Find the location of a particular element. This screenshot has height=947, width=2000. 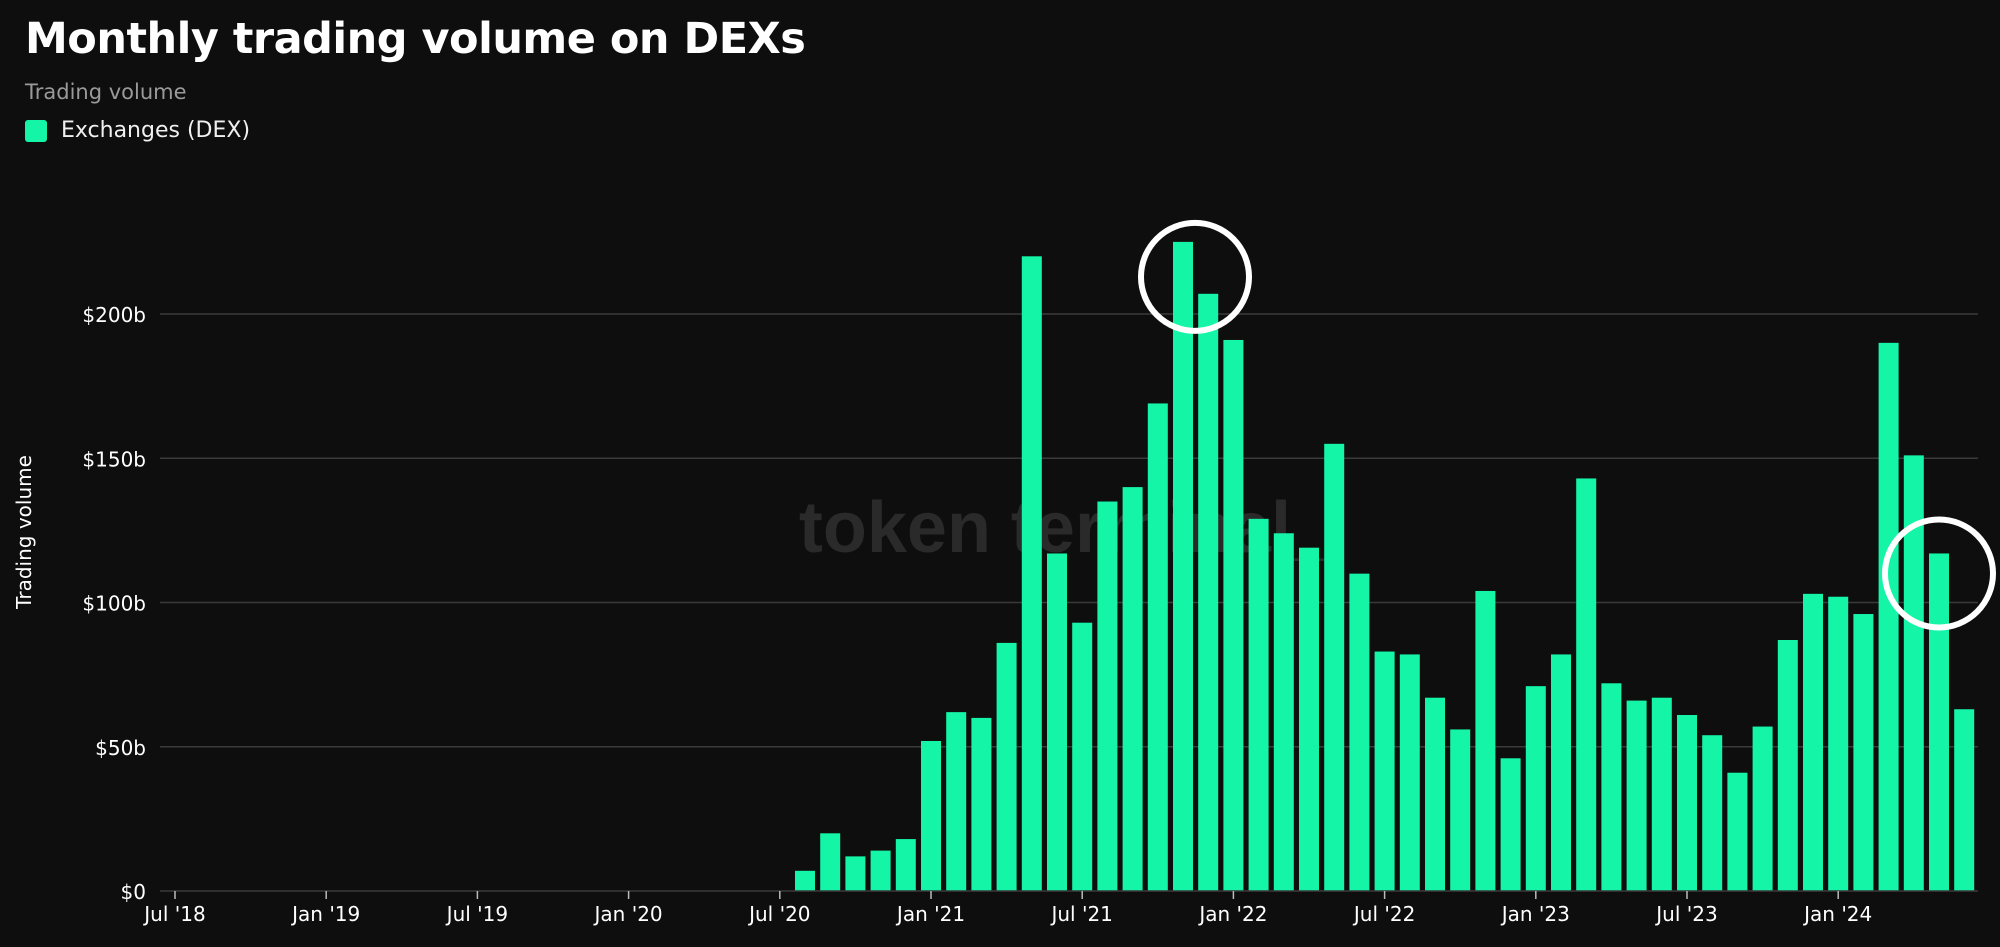

y-tick-label: $200b is located at coordinates (114, 315).